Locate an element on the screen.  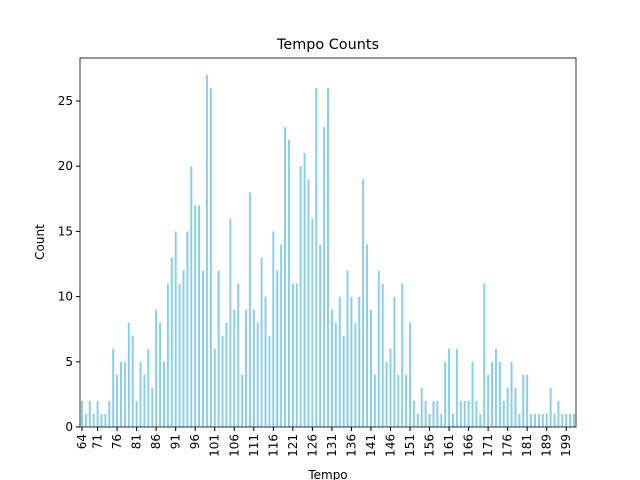
x-tick-label: 86 is located at coordinates (156, 441).